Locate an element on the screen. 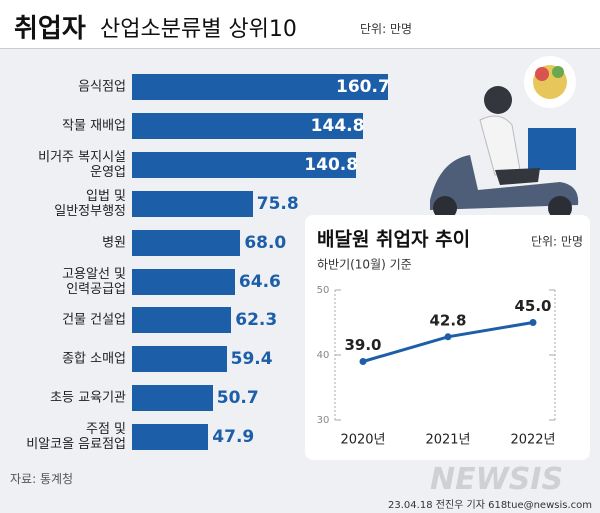 This screenshot has width=600, height=513. x-tick-label: 2022년 is located at coordinates (532, 440).